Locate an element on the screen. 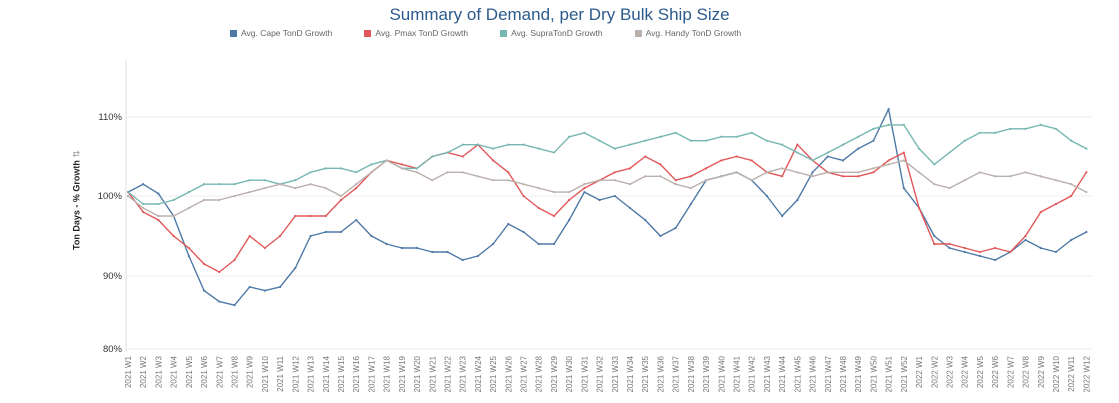  legend-item-3: Avg. SupraTonD Growth is located at coordinates (551, 33).